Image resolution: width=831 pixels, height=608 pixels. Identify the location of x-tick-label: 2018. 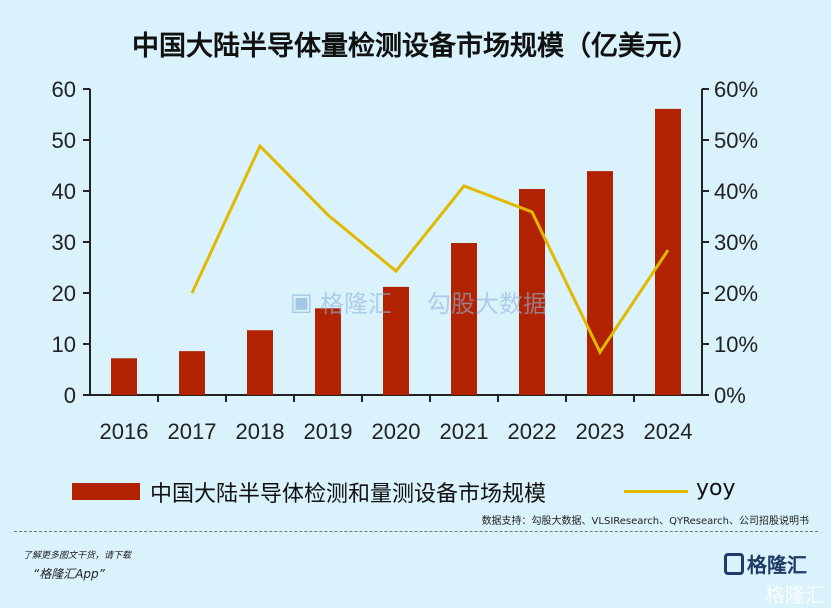
(260, 431).